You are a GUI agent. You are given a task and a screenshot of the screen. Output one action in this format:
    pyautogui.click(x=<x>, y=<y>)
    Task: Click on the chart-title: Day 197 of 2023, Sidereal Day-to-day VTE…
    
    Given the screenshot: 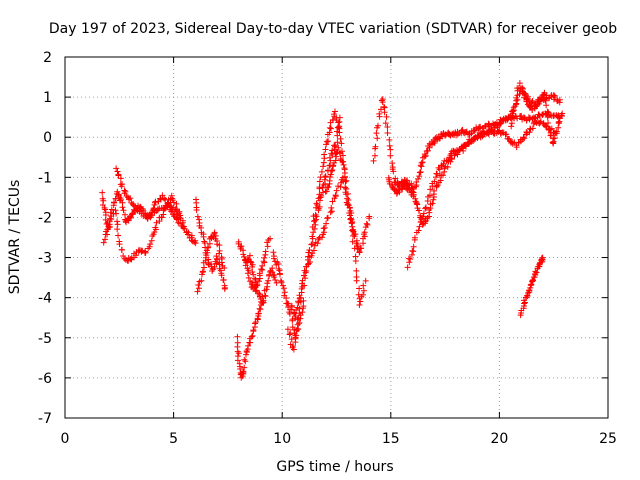 What is the action you would take?
    pyautogui.click(x=333, y=29)
    